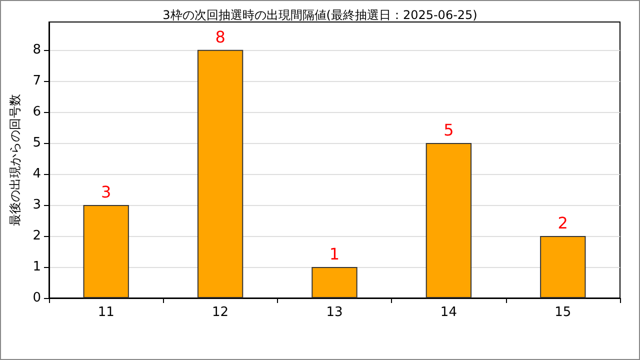  What do you see at coordinates (449, 130) in the screenshot?
I see `data-label: 5` at bounding box center [449, 130].